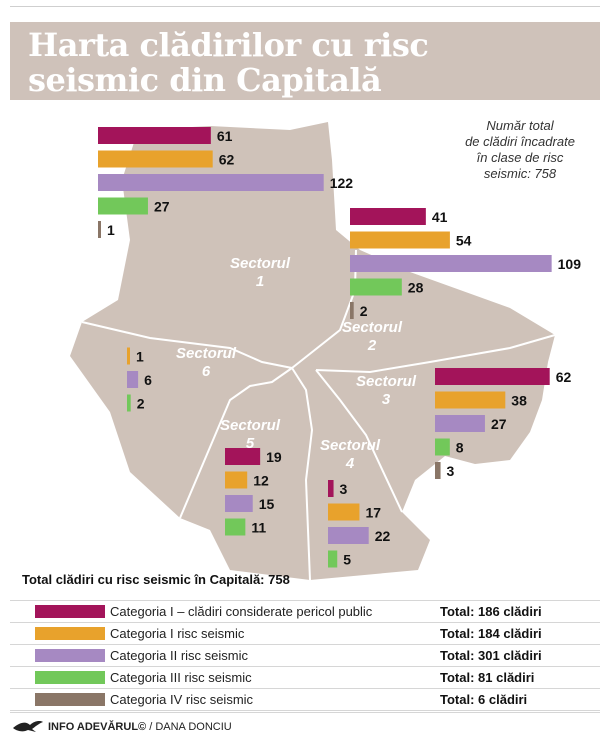 This screenshot has height=750, width=609. What do you see at coordinates (177, 633) in the screenshot?
I see `legend-label: Categoria I risc seismic` at bounding box center [177, 633].